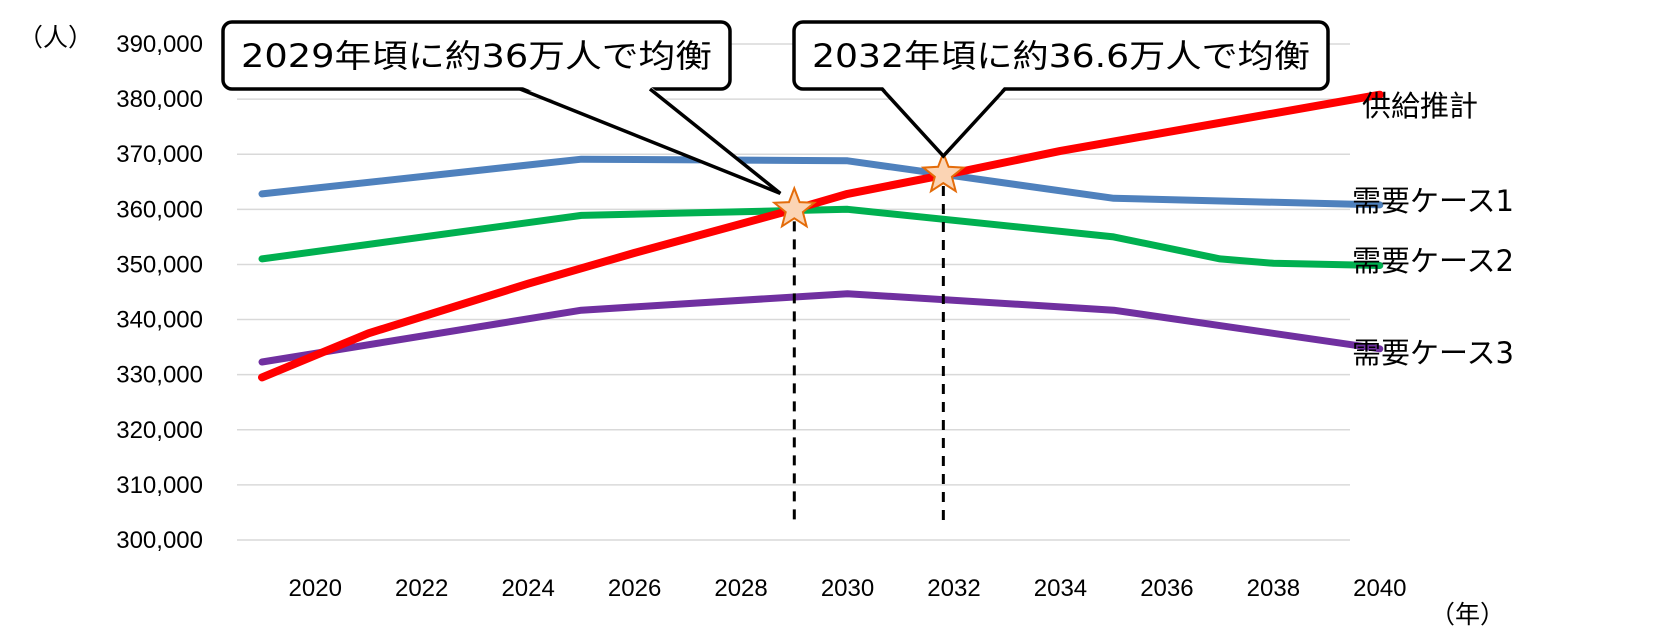  Describe the element at coordinates (1467, 614) in the screenshot. I see `x-unit-label: （年）` at that location.